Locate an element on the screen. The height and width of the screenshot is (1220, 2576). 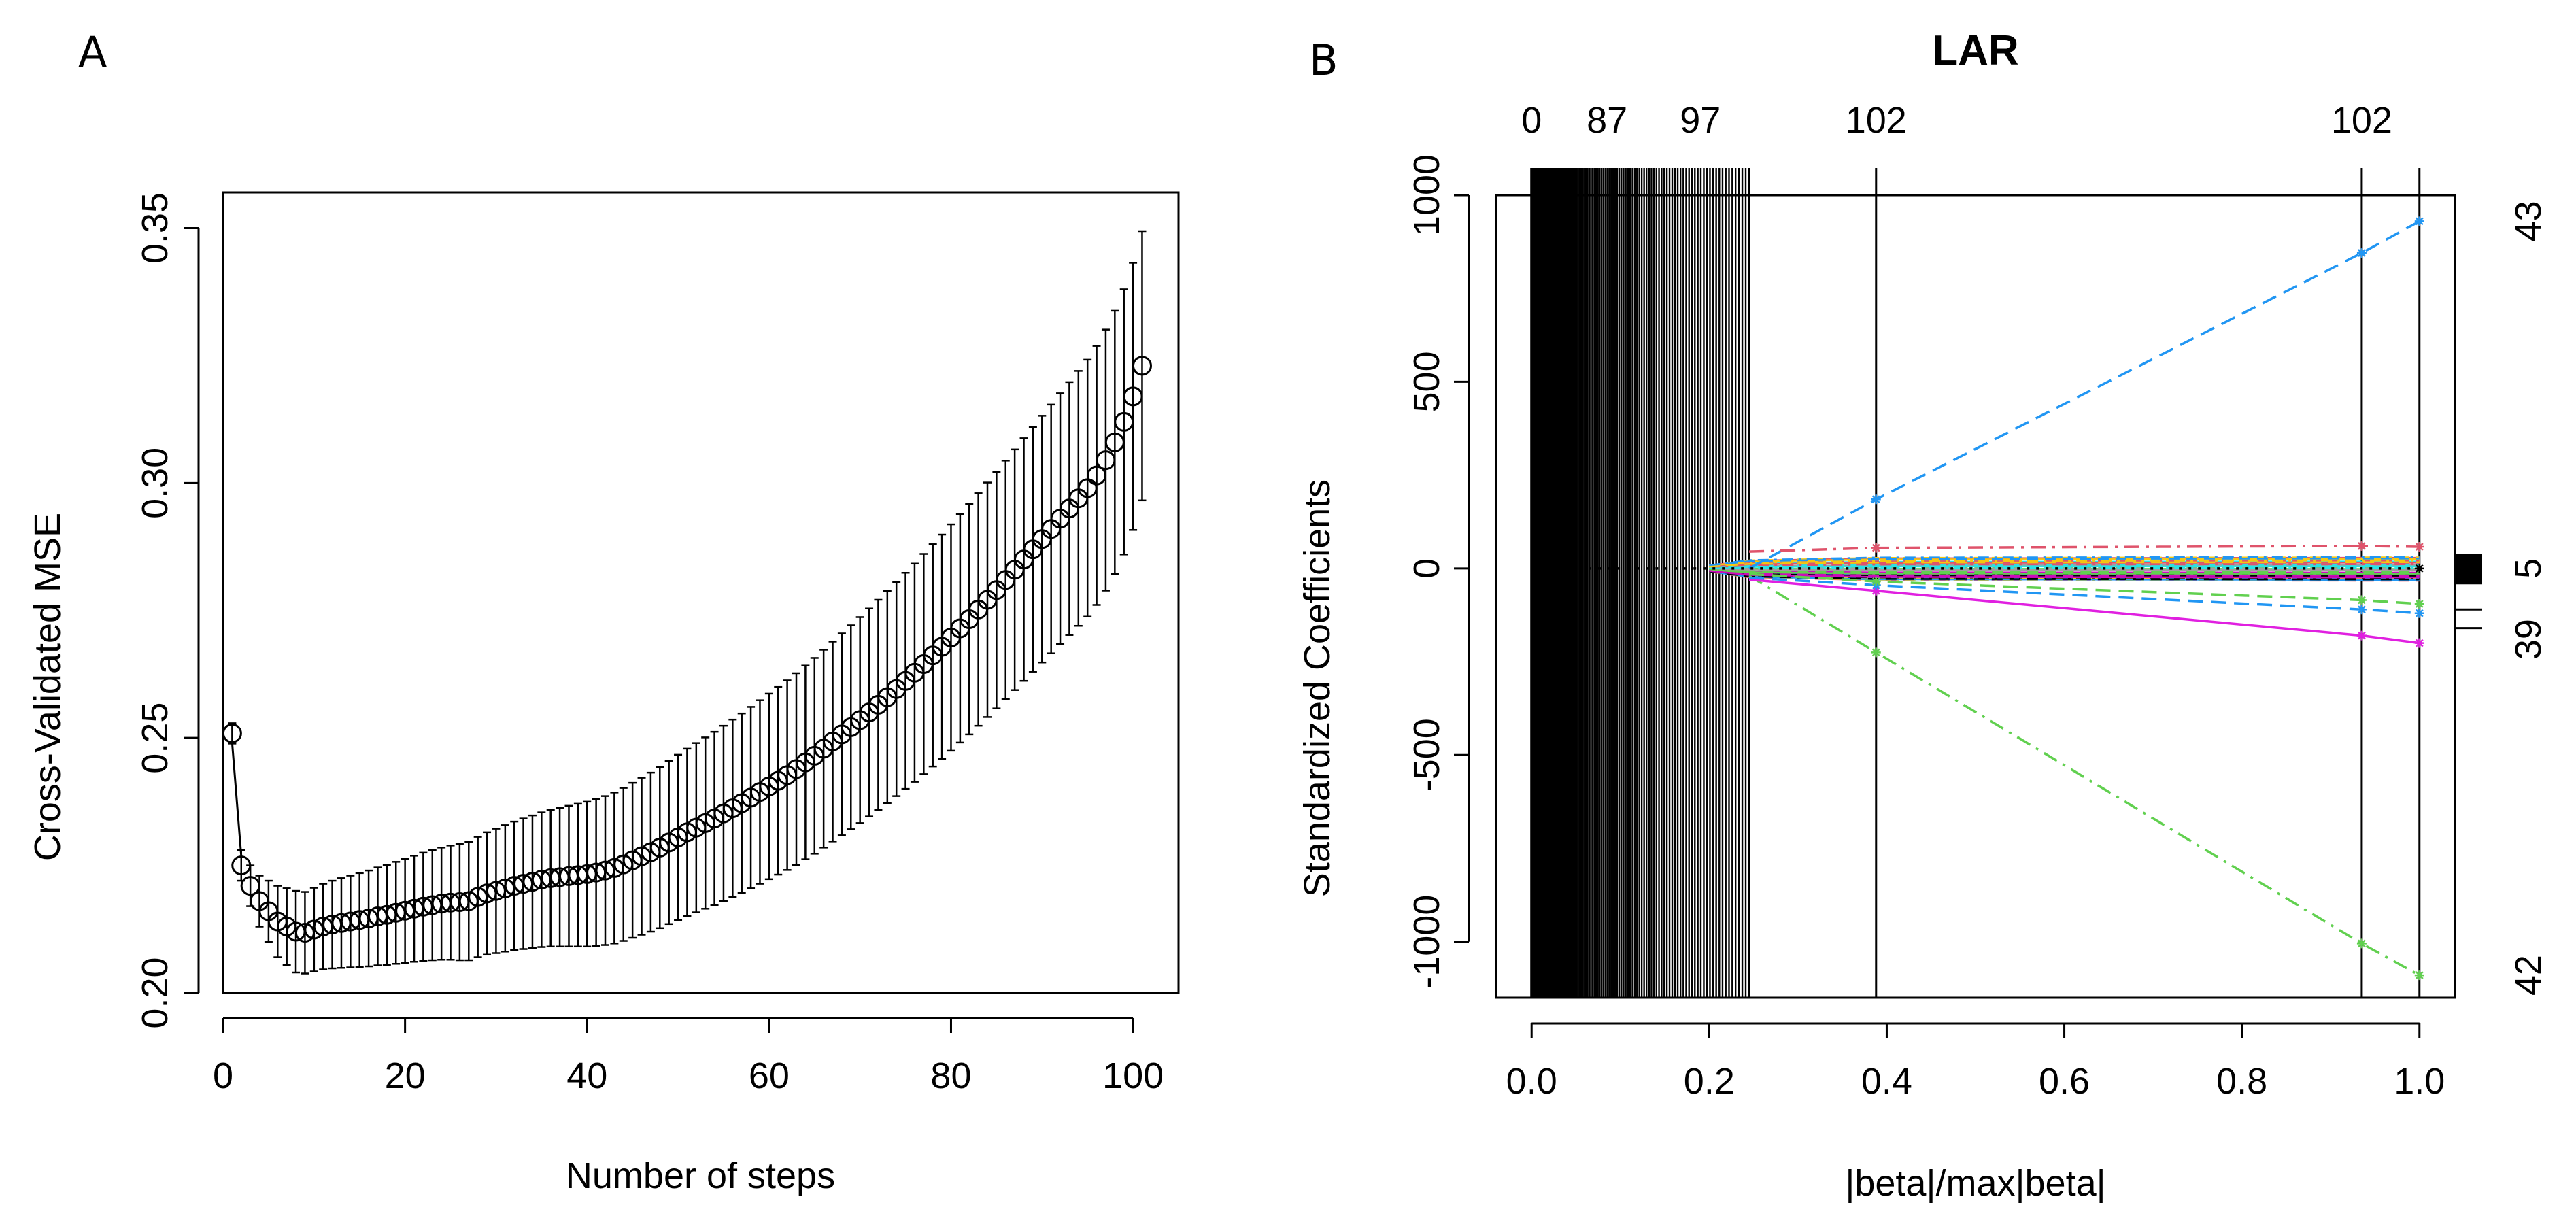
x-tick-label-b: 0.6 is located at coordinates (2064, 1081).